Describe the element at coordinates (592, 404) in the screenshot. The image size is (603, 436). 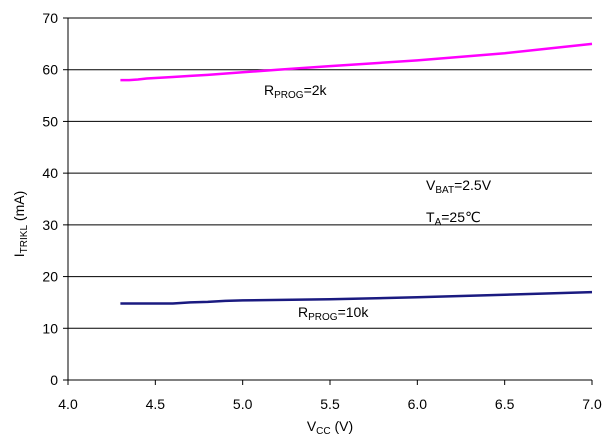
I see `x-tick-label: 7.0` at that location.